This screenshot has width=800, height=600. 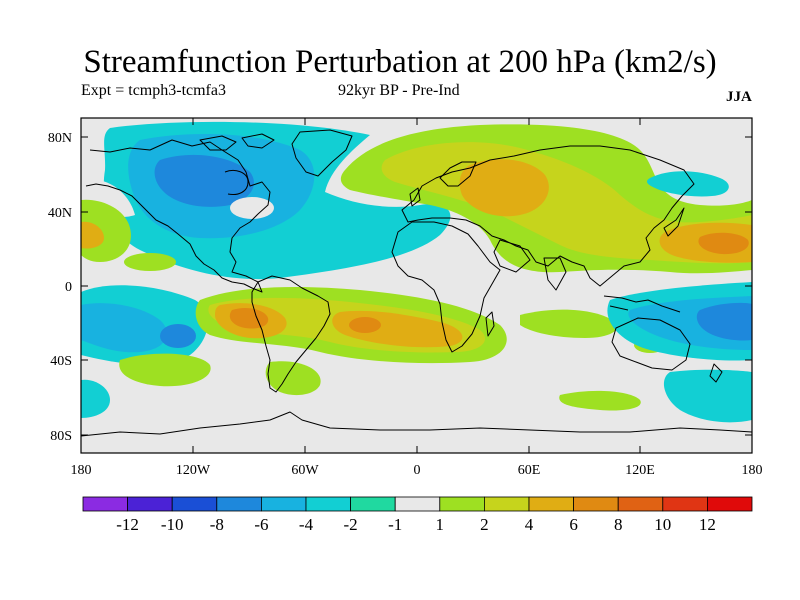 What do you see at coordinates (640, 470) in the screenshot?
I see `lon-tick-120e: 120E` at bounding box center [640, 470].